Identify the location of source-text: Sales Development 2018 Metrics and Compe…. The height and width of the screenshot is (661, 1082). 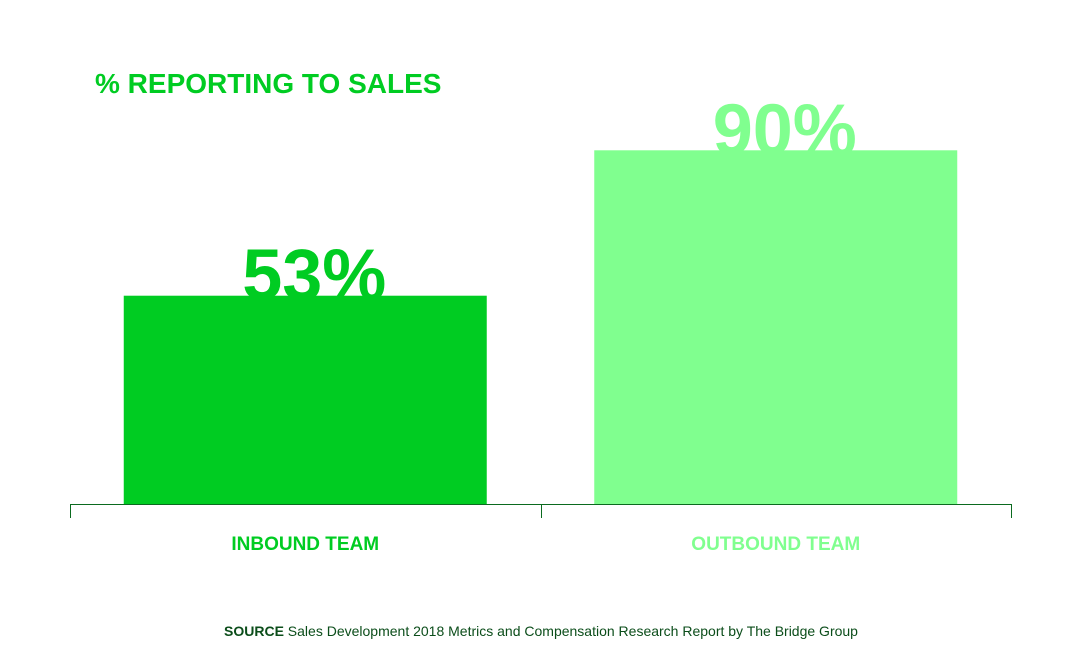
(570, 631).